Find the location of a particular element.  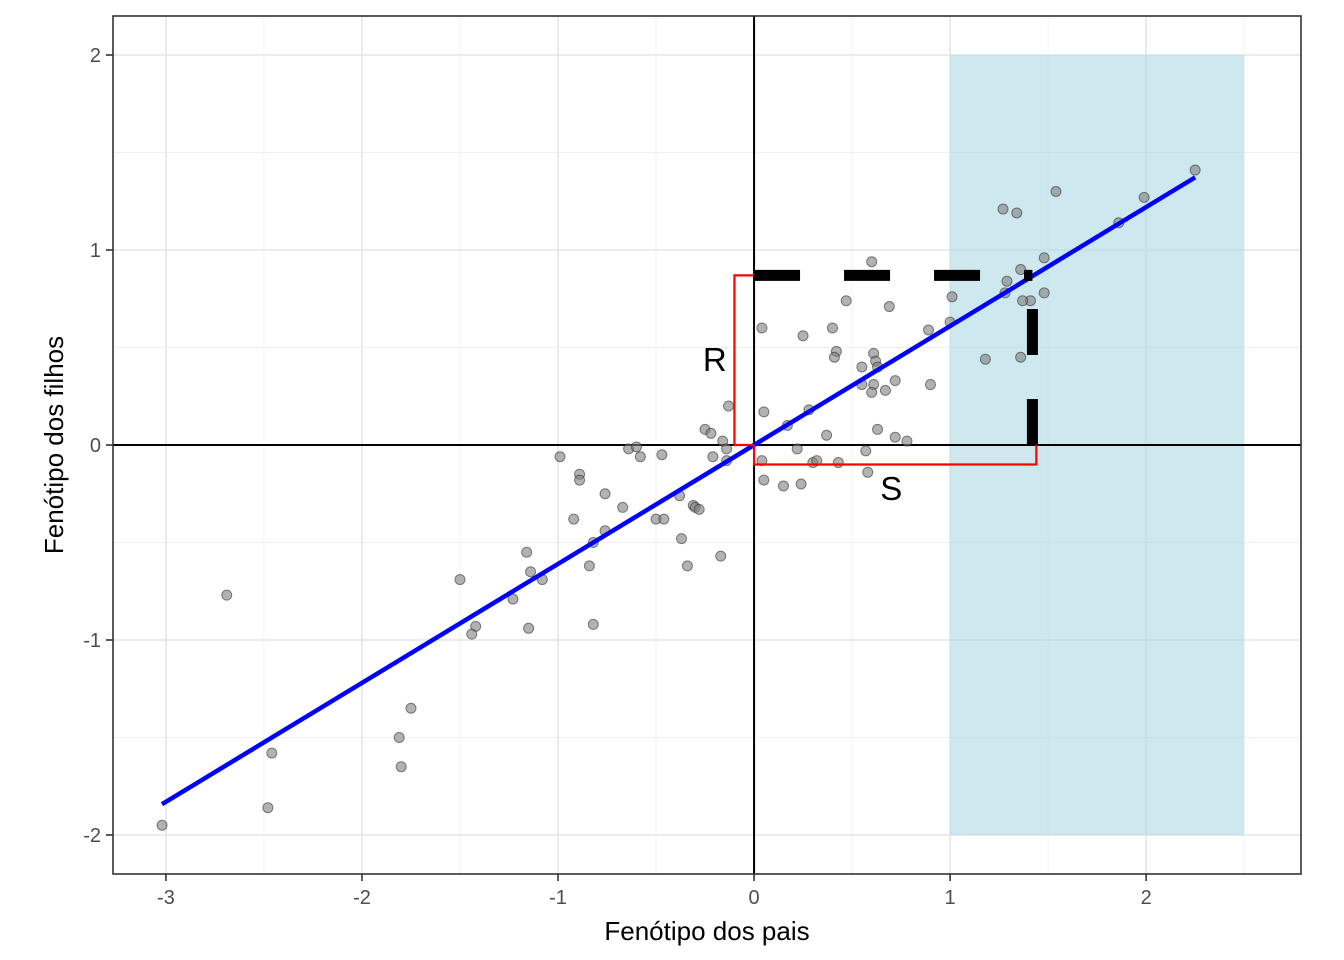

y-tick-label: -2 is located at coordinates (92, 836).